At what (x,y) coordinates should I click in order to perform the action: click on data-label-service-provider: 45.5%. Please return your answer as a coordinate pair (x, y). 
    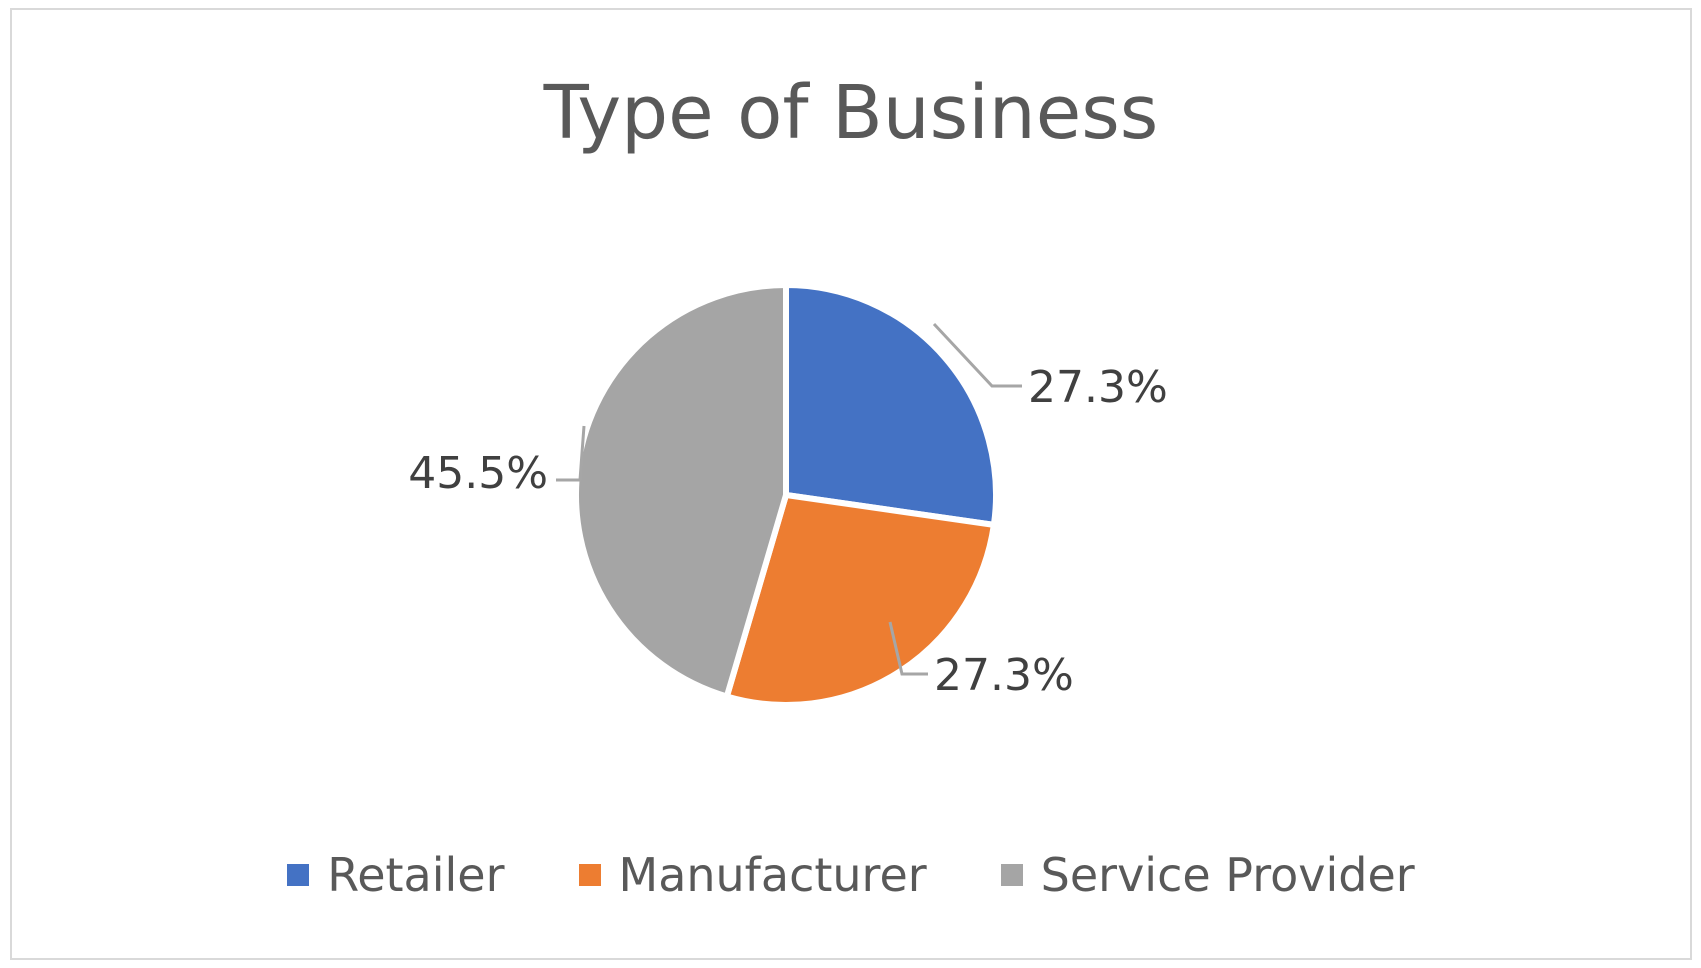
    Looking at the image, I should click on (478, 473).